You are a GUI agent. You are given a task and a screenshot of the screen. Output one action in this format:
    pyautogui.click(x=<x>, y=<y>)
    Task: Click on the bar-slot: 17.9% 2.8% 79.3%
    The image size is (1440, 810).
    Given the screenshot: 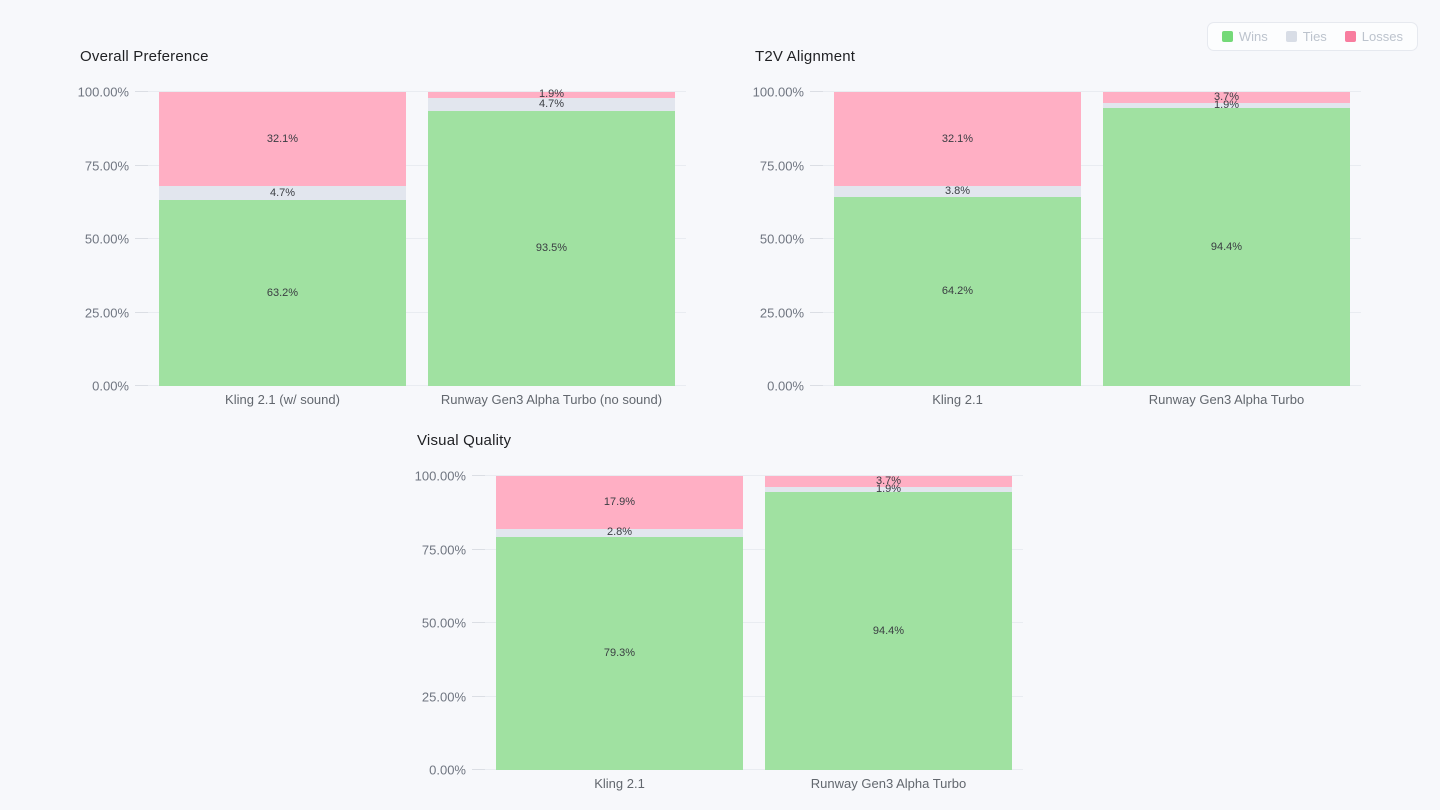 What is the action you would take?
    pyautogui.click(x=619, y=623)
    